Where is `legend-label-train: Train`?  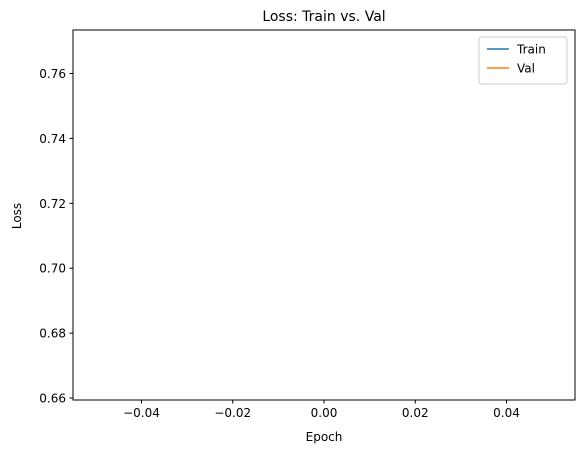
legend-label-train: Train is located at coordinates (531, 50).